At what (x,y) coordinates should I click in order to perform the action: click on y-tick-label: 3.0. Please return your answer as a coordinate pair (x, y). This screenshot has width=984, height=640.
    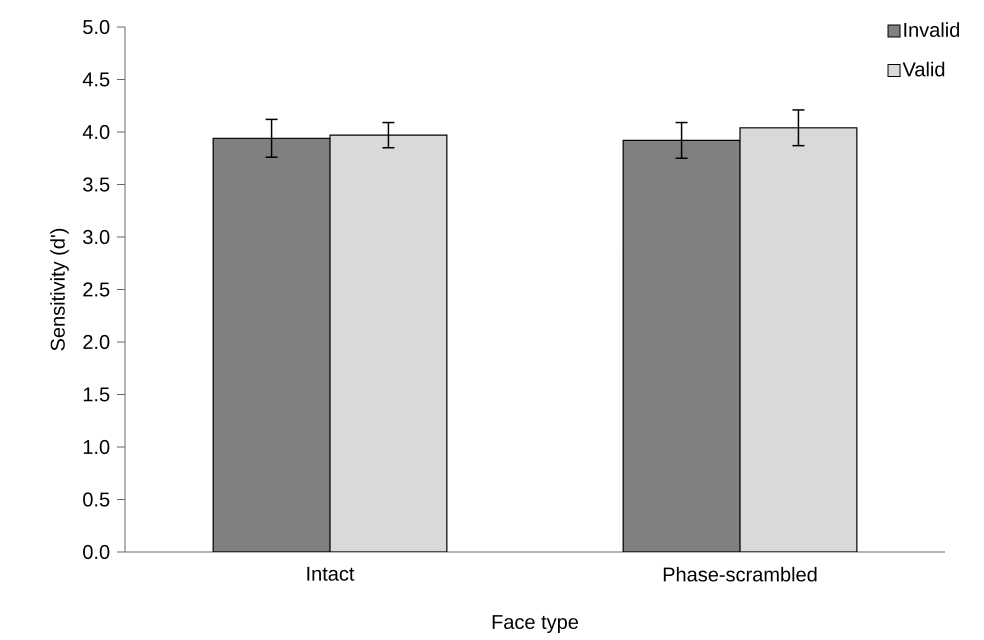
    Looking at the image, I should click on (96, 237).